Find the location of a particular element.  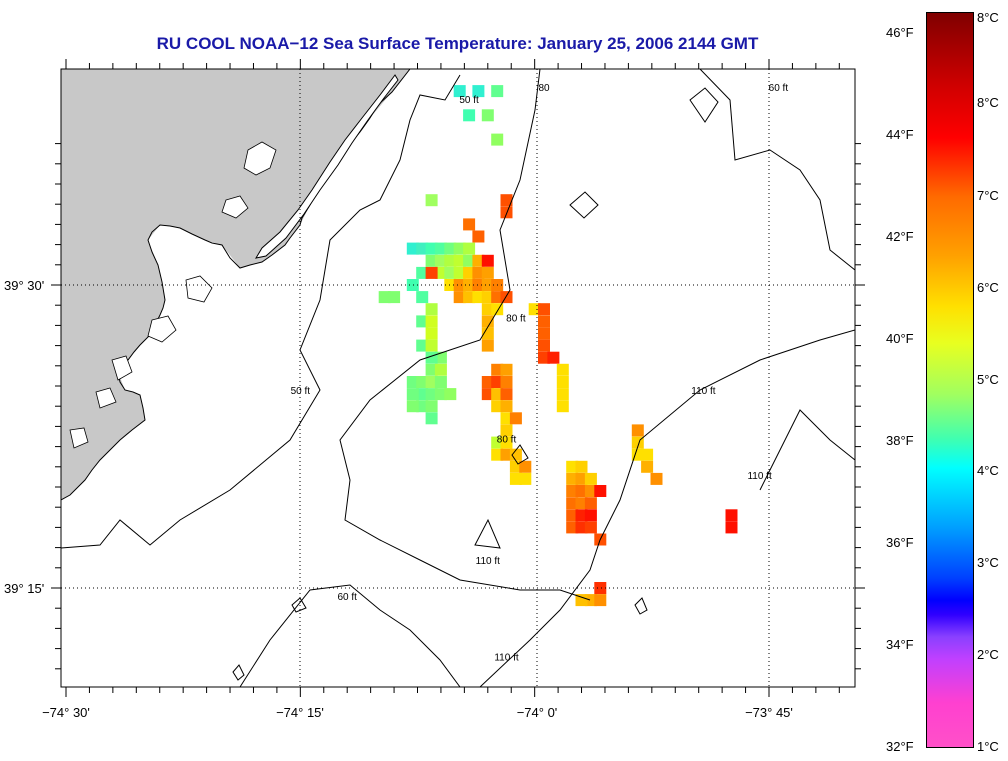

colorbar-f-label: 44°F is located at coordinates (900, 134).